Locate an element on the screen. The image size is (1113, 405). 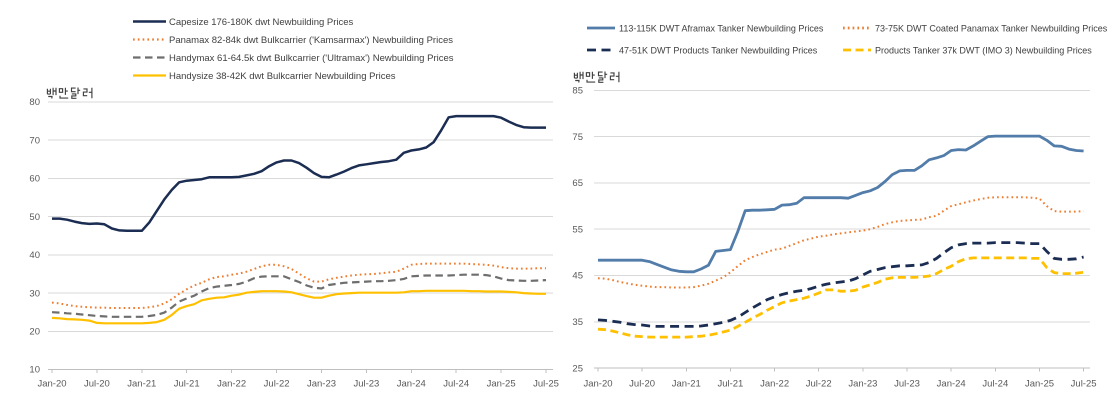
svg-text: 45 is located at coordinates (577, 276).